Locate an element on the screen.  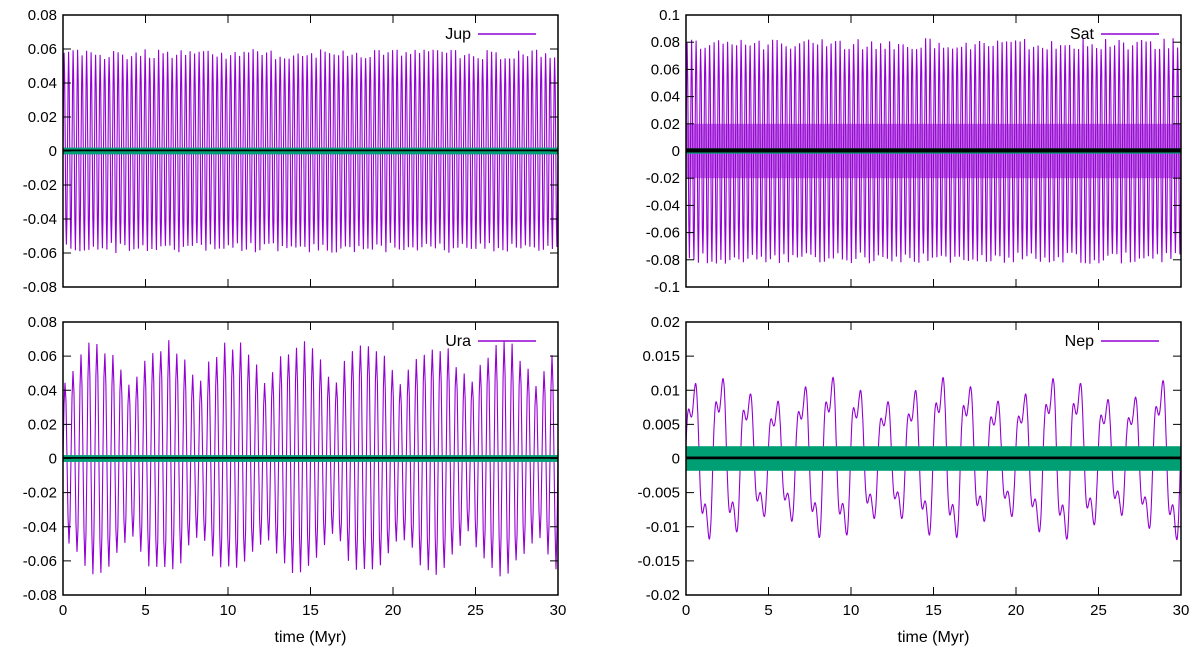
y-tick-label: -0.01 is located at coordinates (663, 527).